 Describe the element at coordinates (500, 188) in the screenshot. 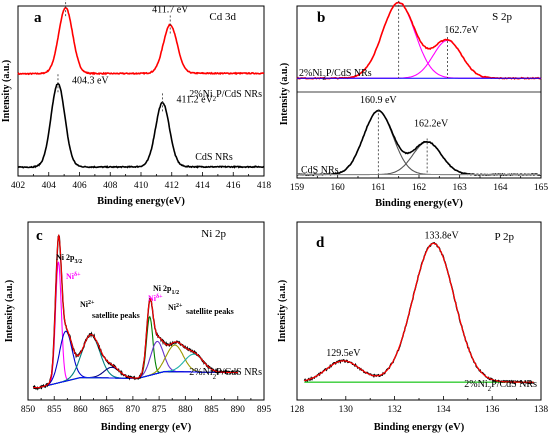

I see `x-tick-label: 164` at that location.